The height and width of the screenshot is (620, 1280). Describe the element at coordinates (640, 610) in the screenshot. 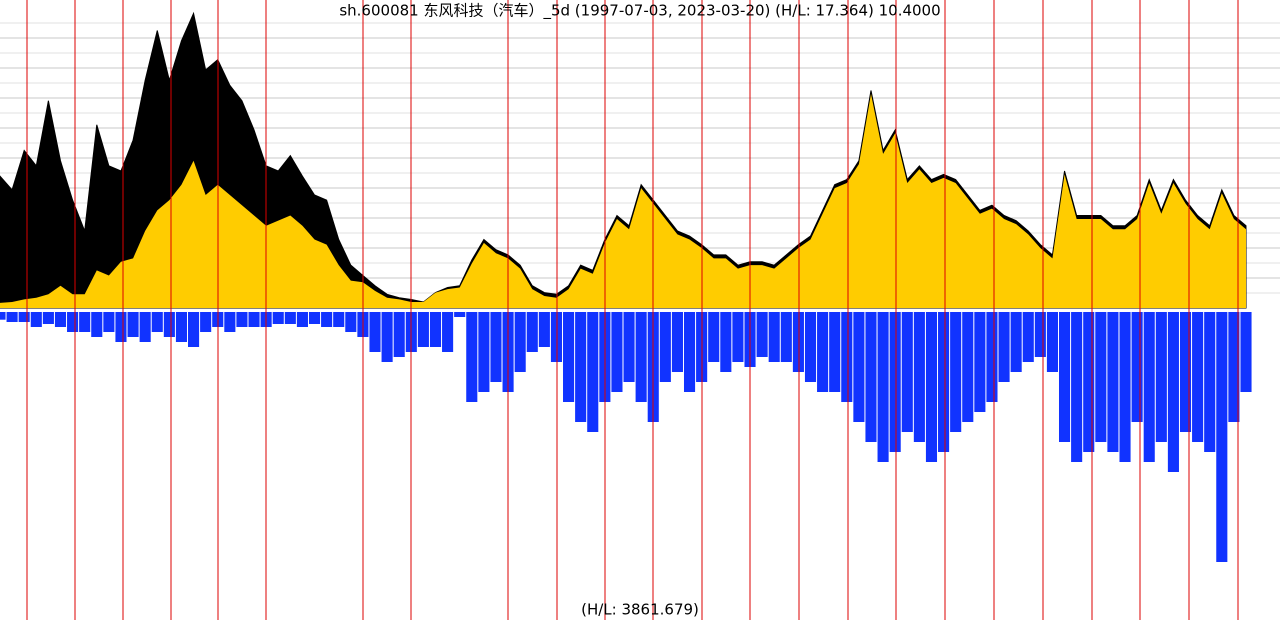

I see `volume-label: (H/L: 3861.679)` at that location.